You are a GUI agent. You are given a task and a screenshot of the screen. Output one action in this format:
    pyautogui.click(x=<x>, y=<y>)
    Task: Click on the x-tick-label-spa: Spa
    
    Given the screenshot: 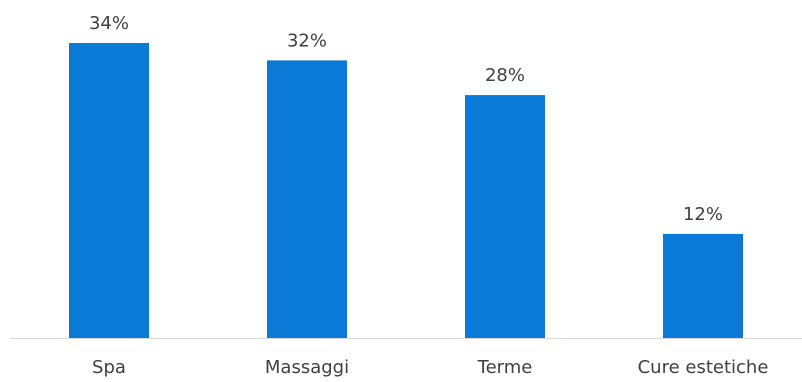 What is the action you would take?
    pyautogui.click(x=109, y=367)
    